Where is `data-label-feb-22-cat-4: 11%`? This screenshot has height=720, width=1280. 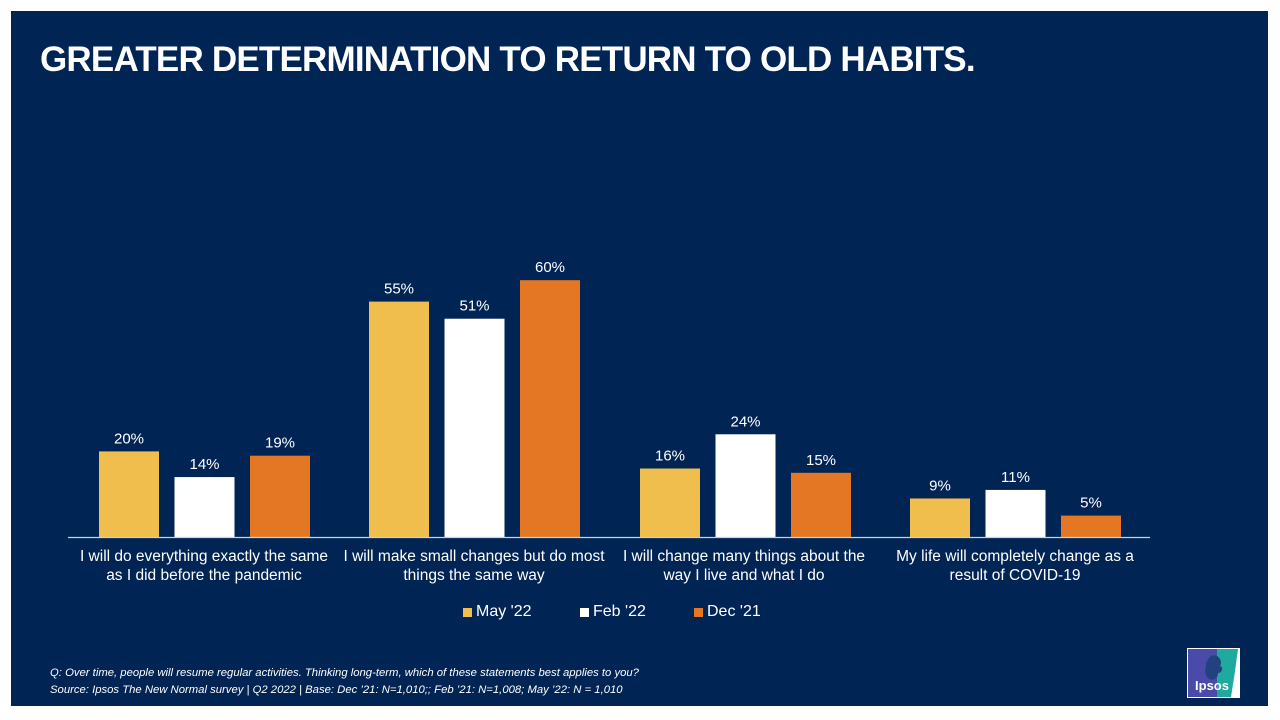
data-label-feb-22-cat-4: 11% is located at coordinates (1015, 477).